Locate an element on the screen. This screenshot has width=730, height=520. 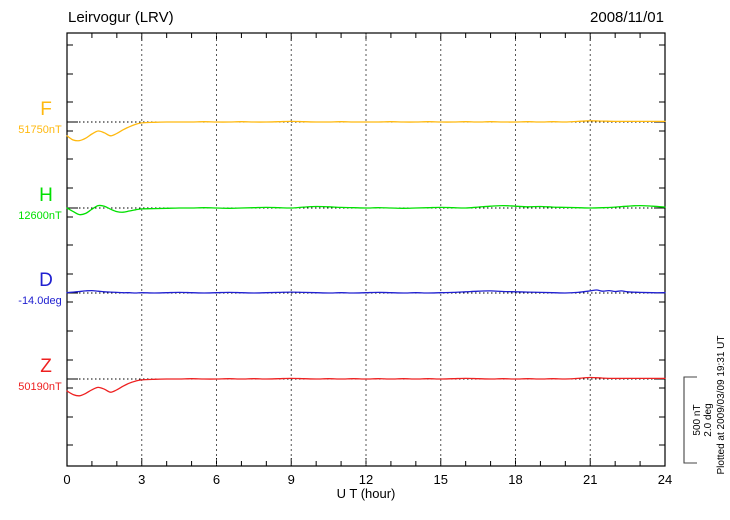
series-label-d: D is located at coordinates (46, 280).